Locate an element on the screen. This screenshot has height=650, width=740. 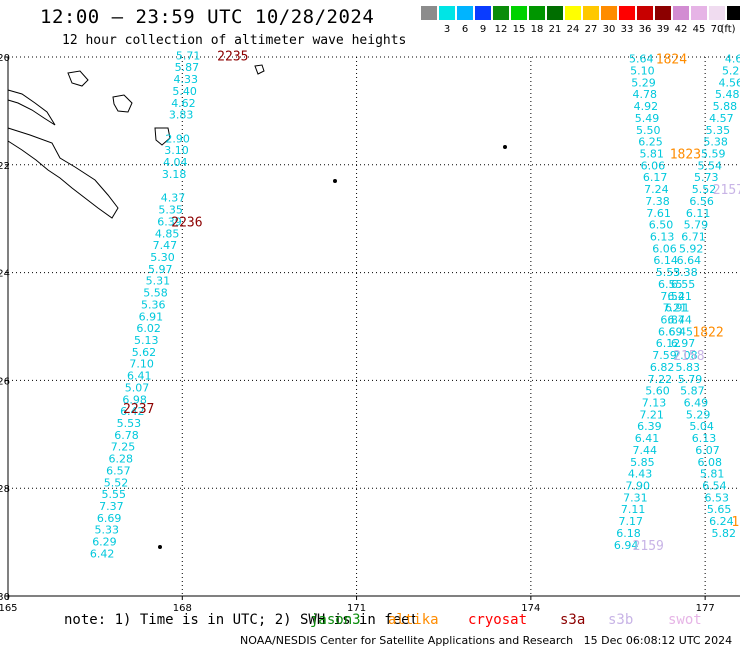
wave-height-value: 6.55 is located at coordinates (683, 284).